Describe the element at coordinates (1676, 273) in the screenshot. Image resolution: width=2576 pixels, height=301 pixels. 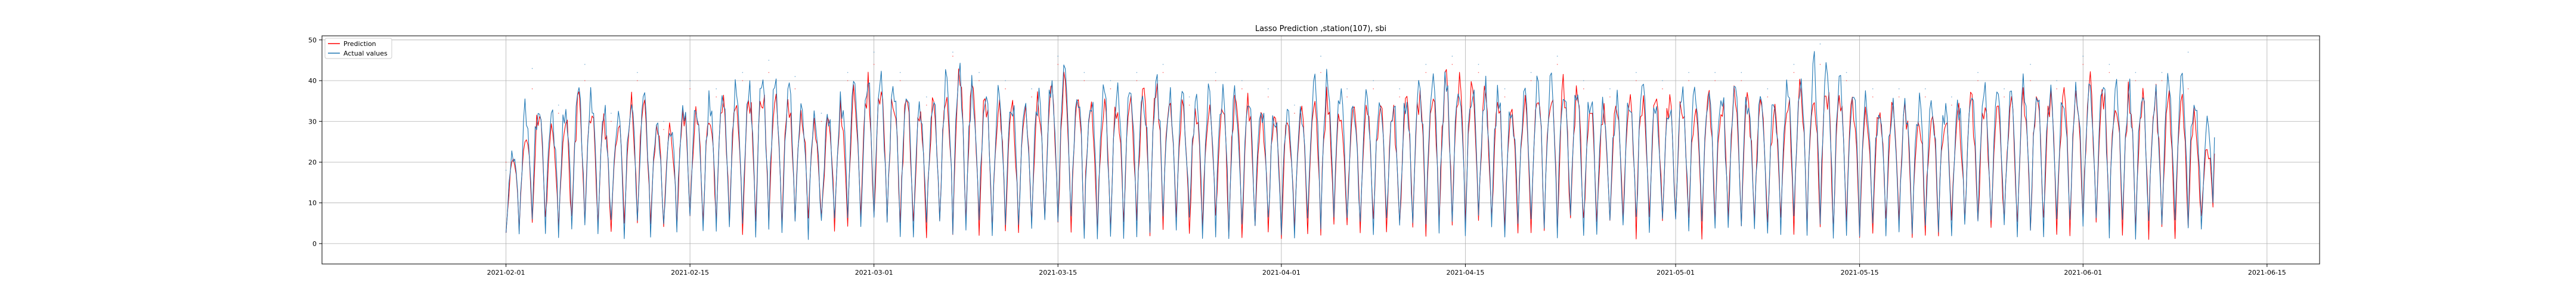
I see `x-tick-label: 2021-05-01` at that location.